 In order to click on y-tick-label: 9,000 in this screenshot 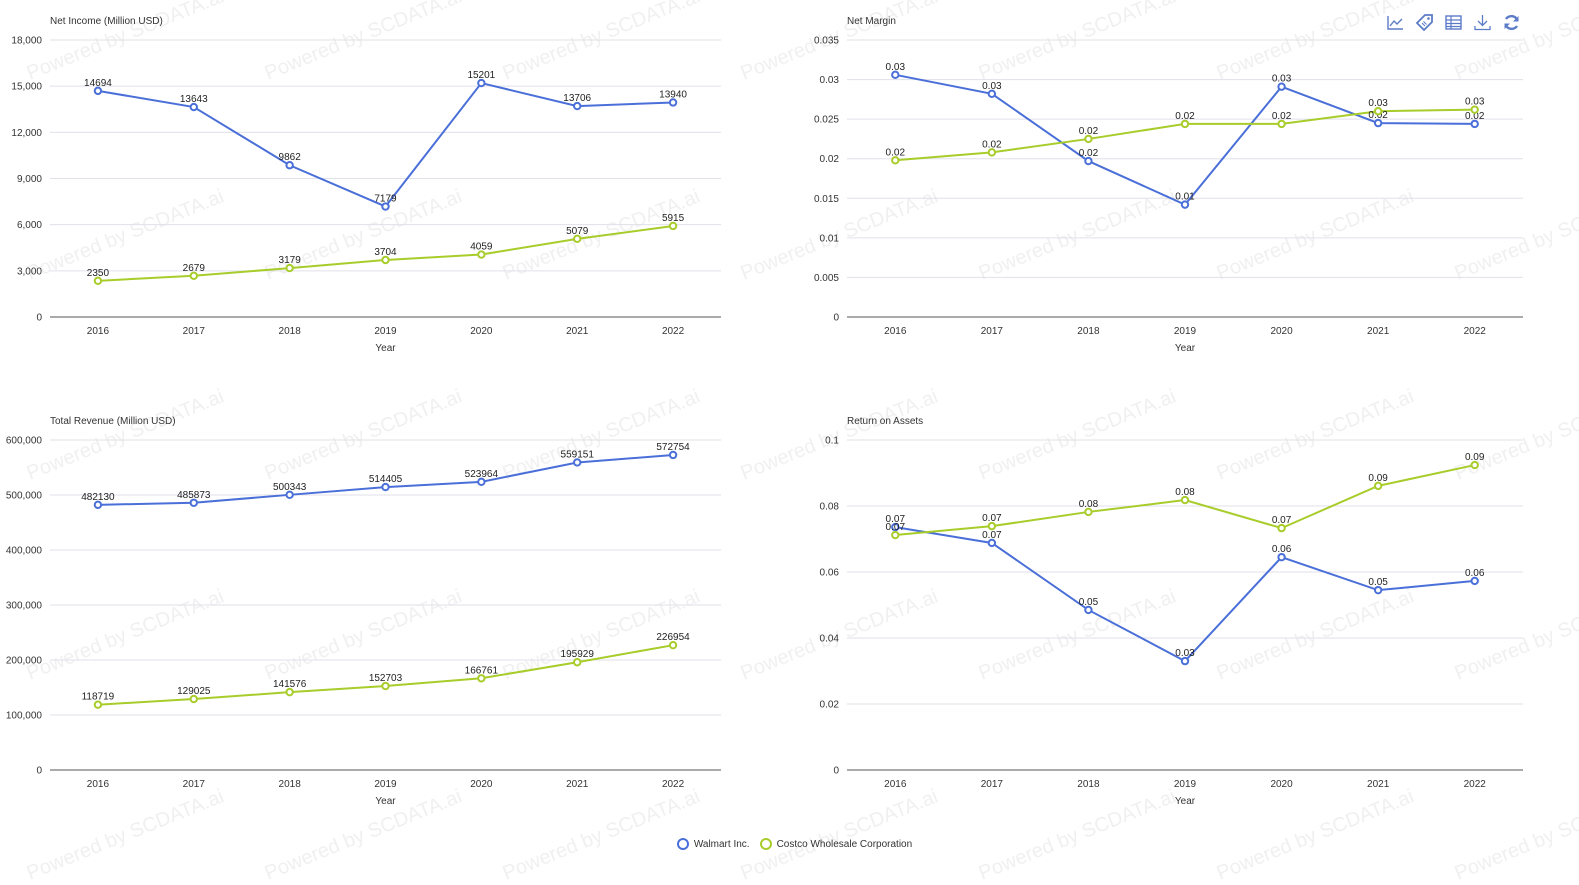, I will do `click(29, 179)`.